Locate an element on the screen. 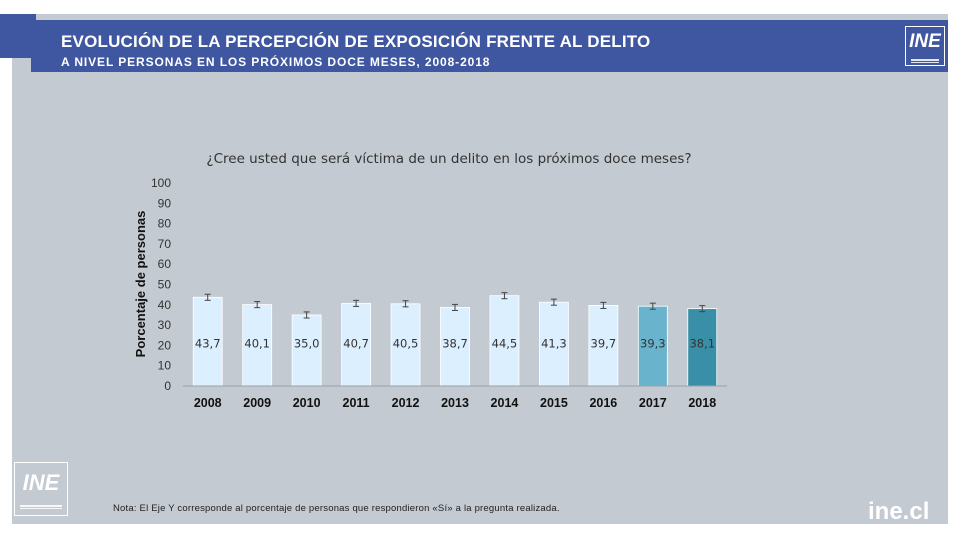 The image size is (960, 533). y-tick-label: 70 is located at coordinates (165, 244).